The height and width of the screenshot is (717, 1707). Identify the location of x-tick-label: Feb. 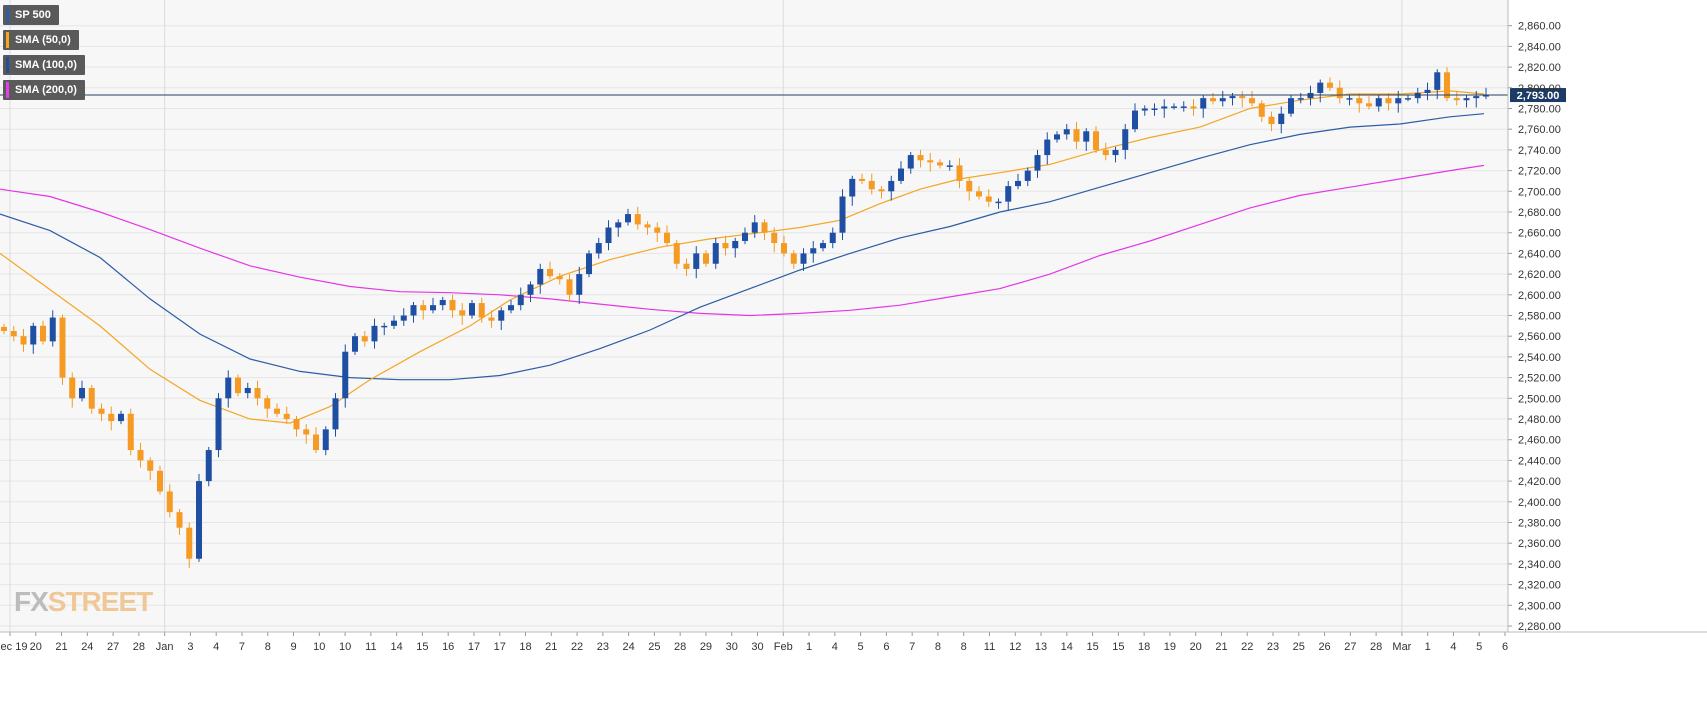
(783, 647).